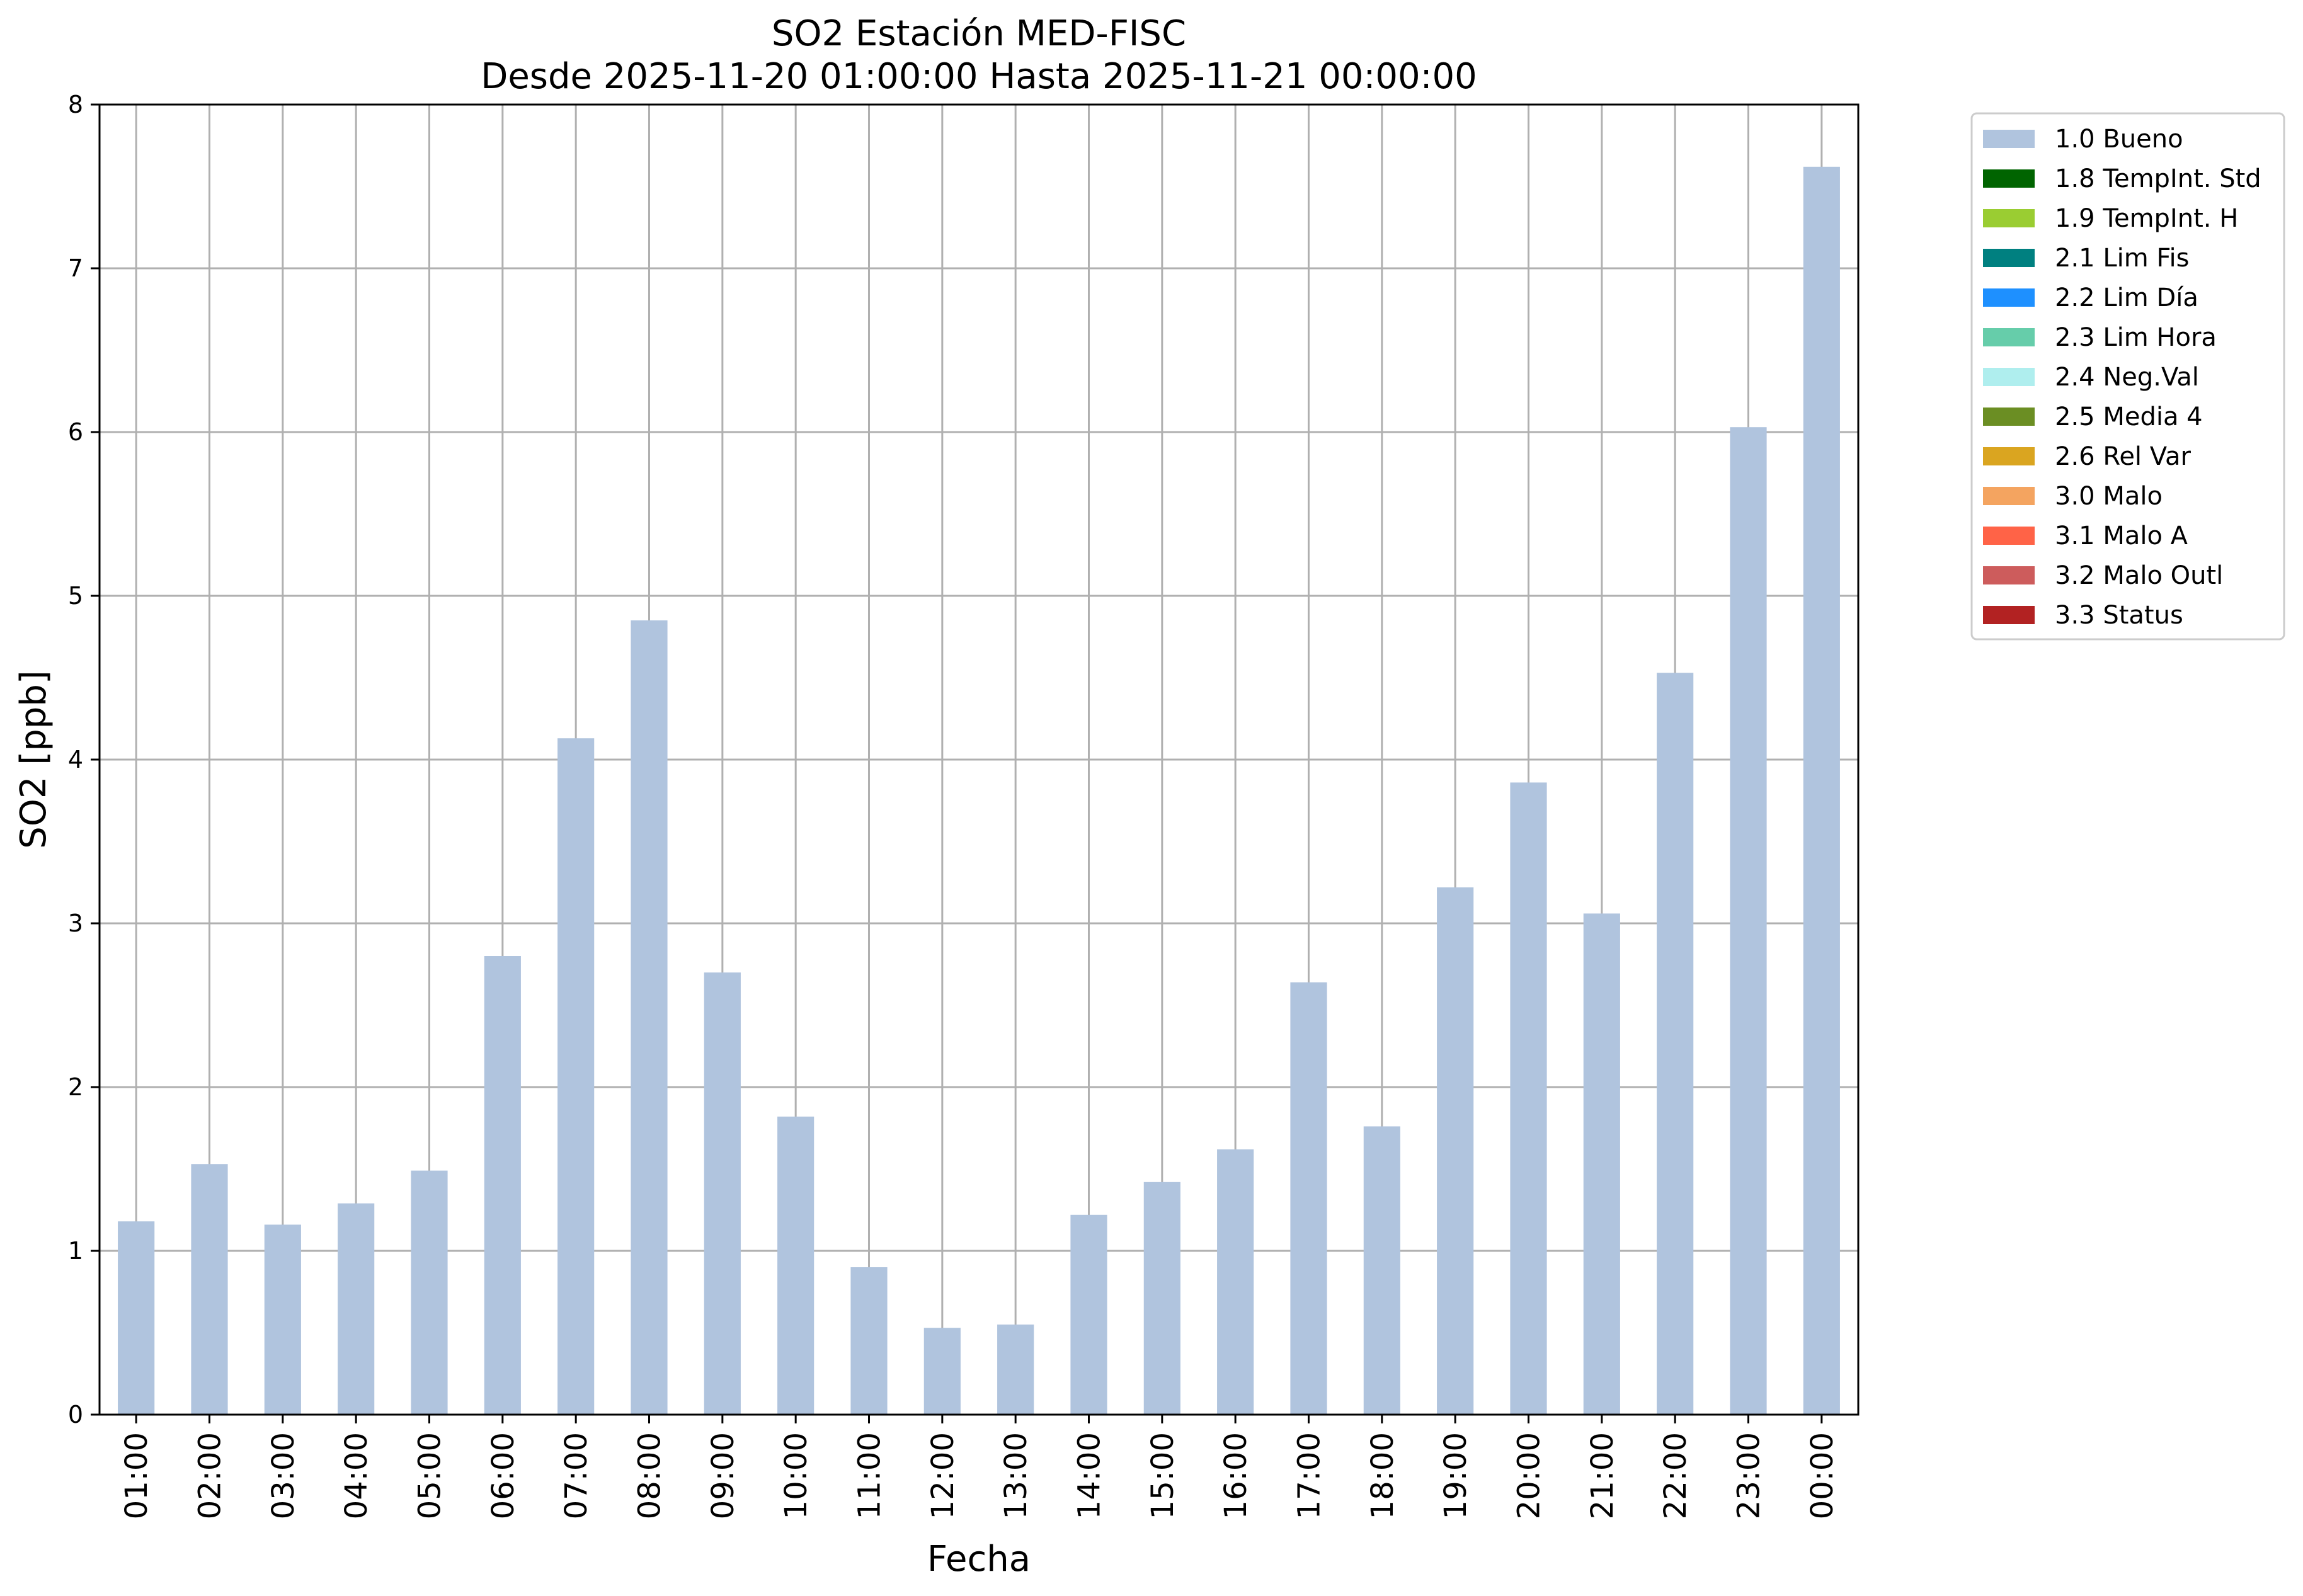 This screenshot has width=2303, height=1596. What do you see at coordinates (869, 1341) in the screenshot?
I see `bar-11:00` at bounding box center [869, 1341].